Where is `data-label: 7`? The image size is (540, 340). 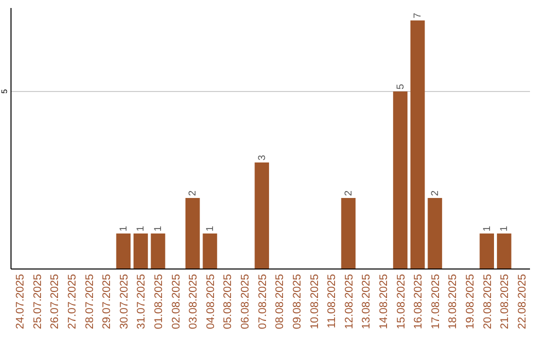 data-label: 7 is located at coordinates (418, 15).